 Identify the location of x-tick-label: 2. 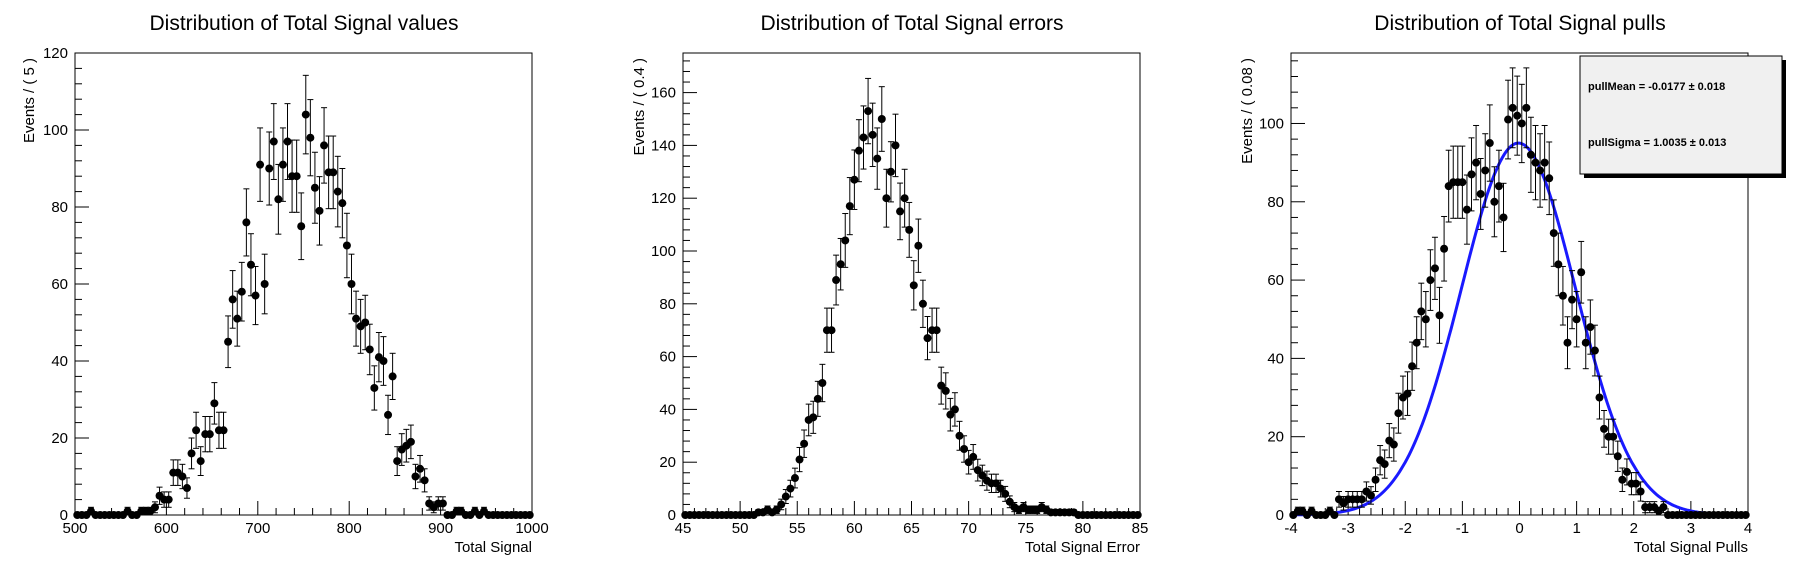
(1634, 528).